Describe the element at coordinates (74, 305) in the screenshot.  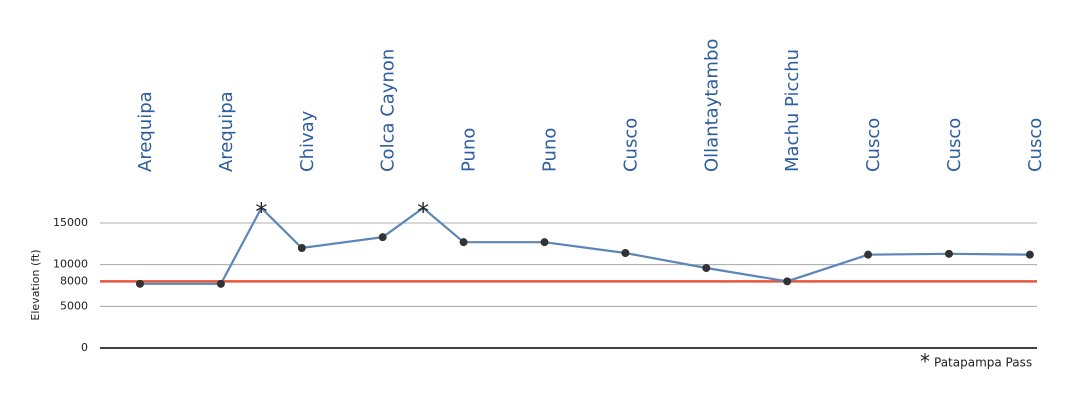
I see `y-tick-label: 5000` at that location.